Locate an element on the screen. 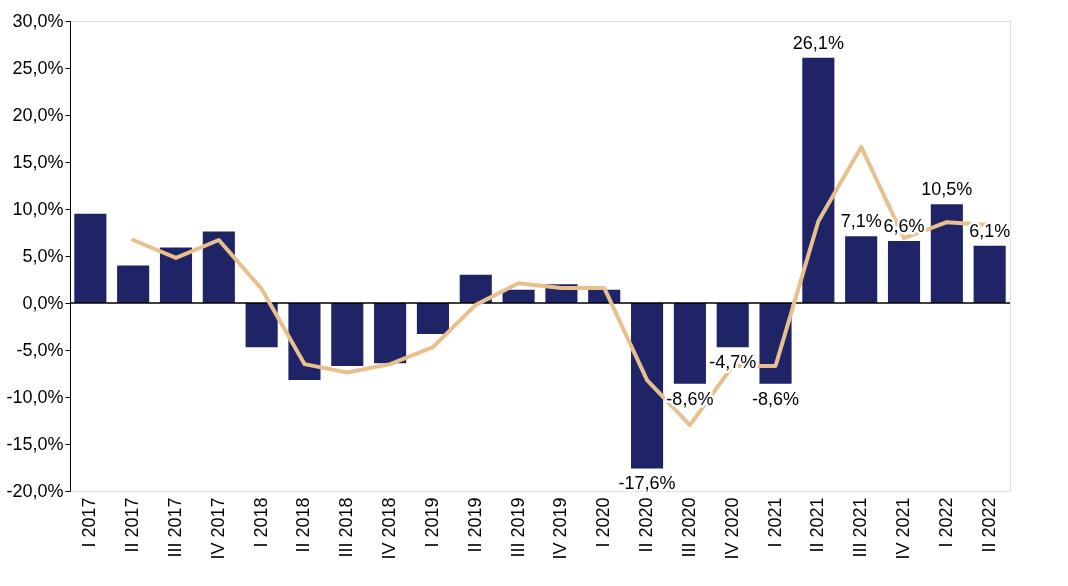 This screenshot has width=1068, height=586. y-tick-label: 0,0% is located at coordinates (43, 302).